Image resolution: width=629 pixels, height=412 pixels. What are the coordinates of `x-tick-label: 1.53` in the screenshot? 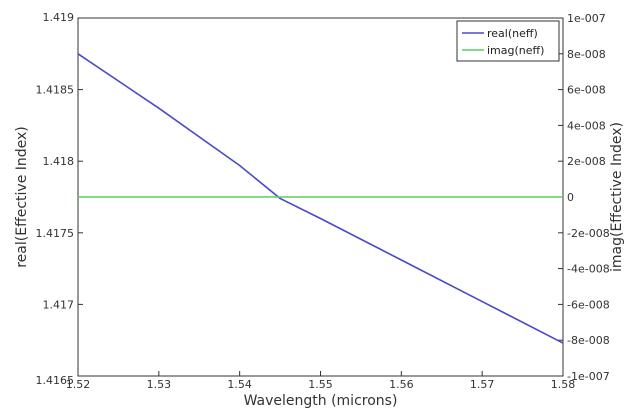 It's located at (159, 384).